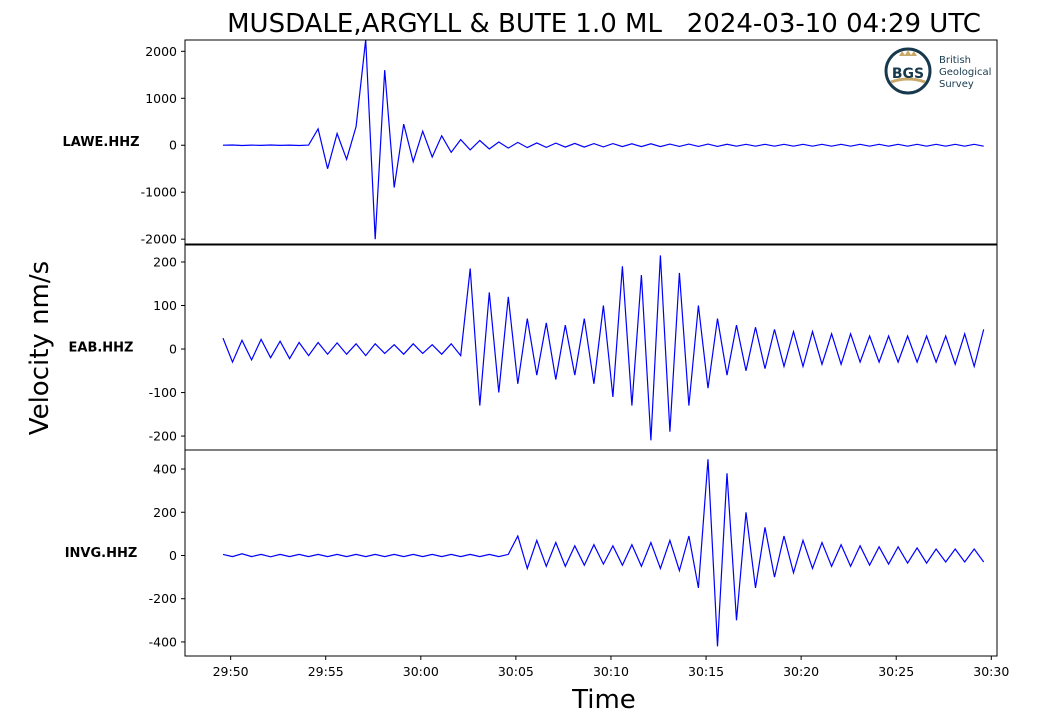 Image resolution: width=1046 pixels, height=727 pixels. I want to click on x-tick-label: 30:00, so click(421, 671).